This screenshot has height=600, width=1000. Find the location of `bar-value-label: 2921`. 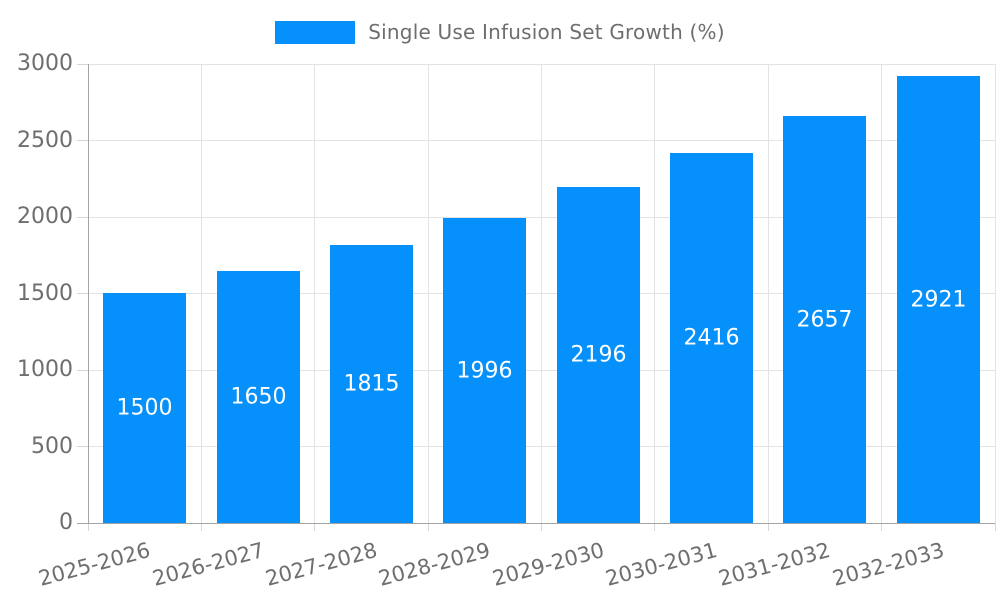

bar-value-label: 2921 is located at coordinates (938, 299).